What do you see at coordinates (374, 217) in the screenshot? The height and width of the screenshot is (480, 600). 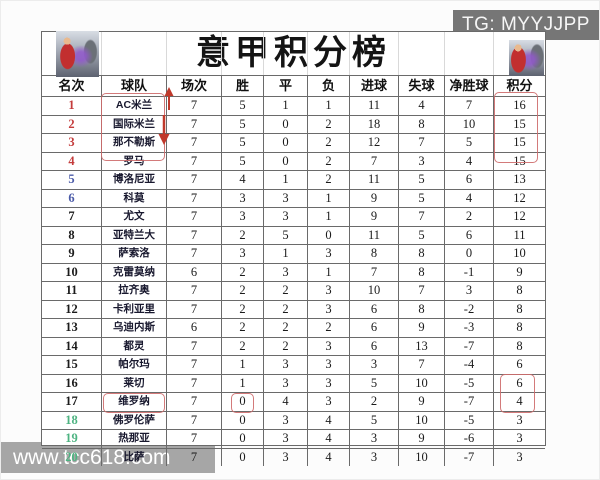 I see `goals-for-cell: 9` at bounding box center [374, 217].